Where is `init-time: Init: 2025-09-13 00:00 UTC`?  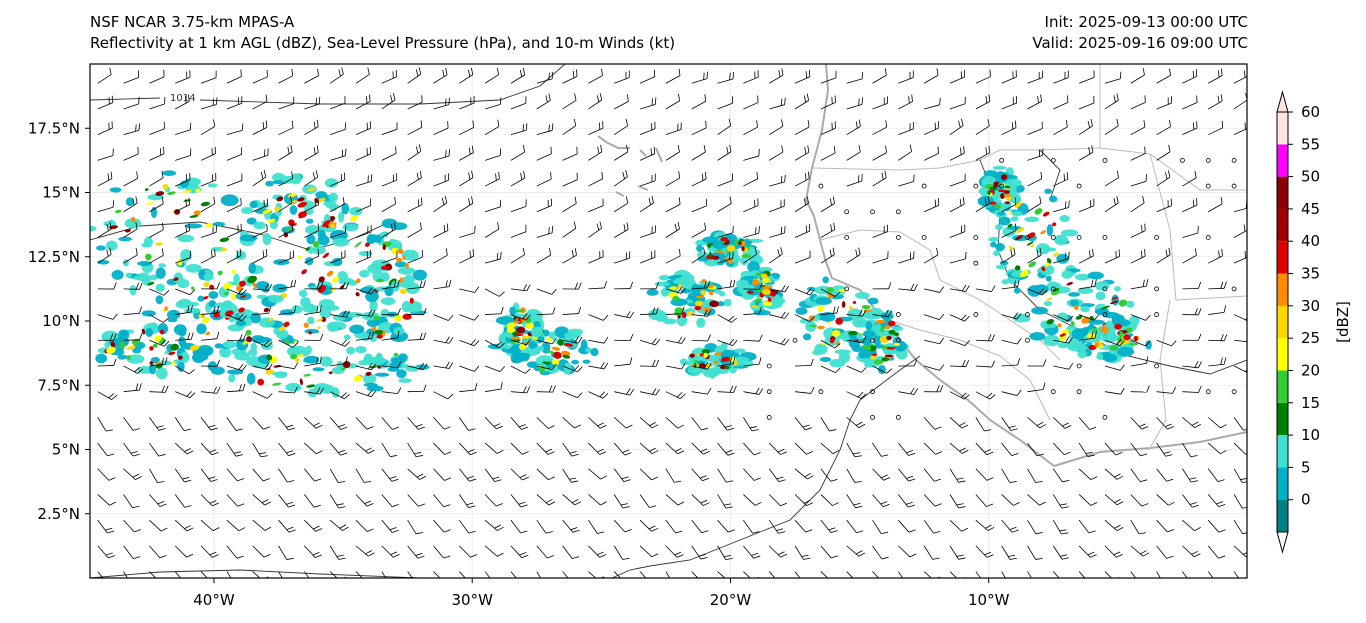 init-time: Init: 2025-09-13 00:00 UTC is located at coordinates (1146, 22).